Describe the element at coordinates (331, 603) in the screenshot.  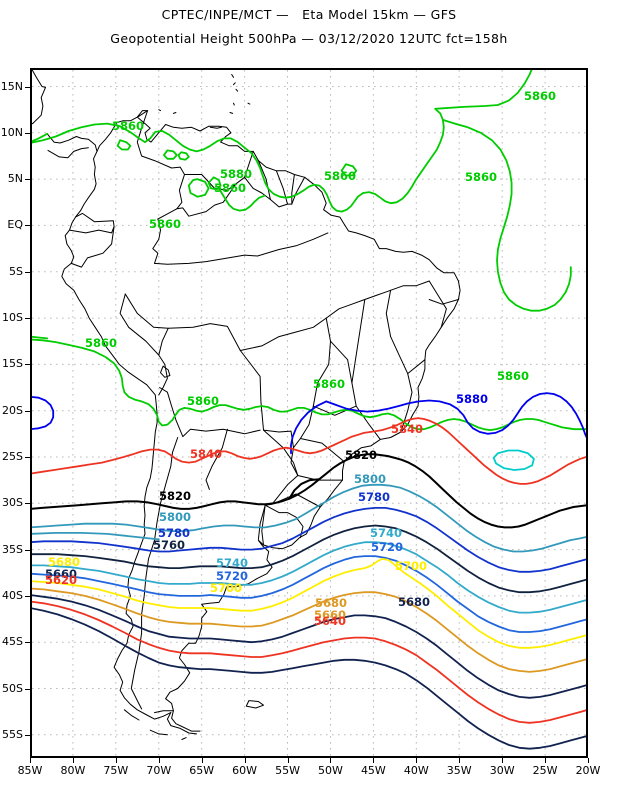
I see `contour-label: 5680` at that location.